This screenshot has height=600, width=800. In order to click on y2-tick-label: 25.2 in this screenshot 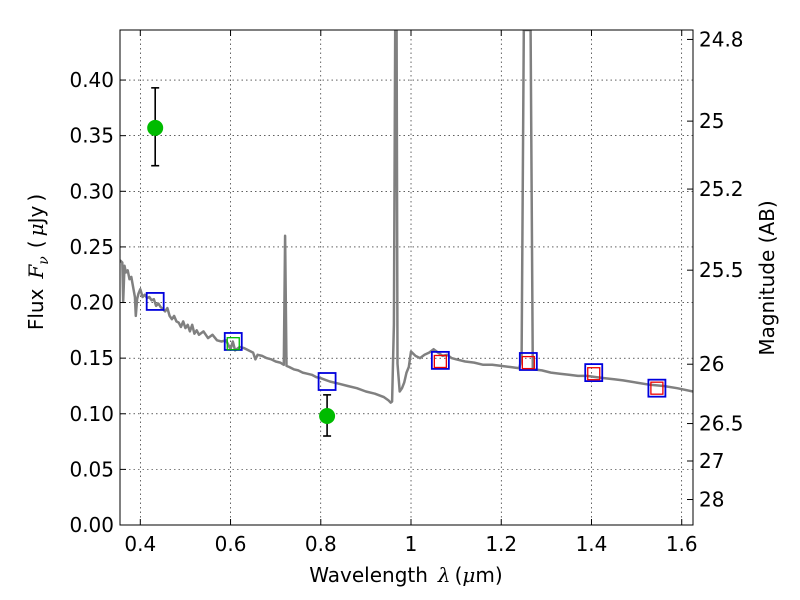, I will do `click(721, 189)`.